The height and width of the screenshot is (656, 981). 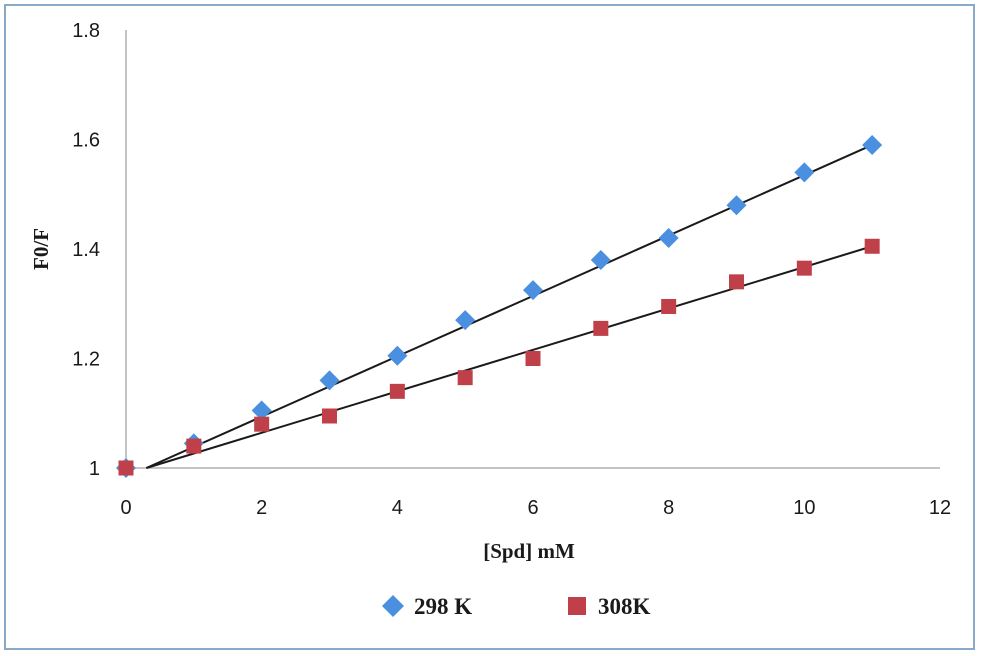 I want to click on x-tick-label: 0, so click(x=125, y=508).